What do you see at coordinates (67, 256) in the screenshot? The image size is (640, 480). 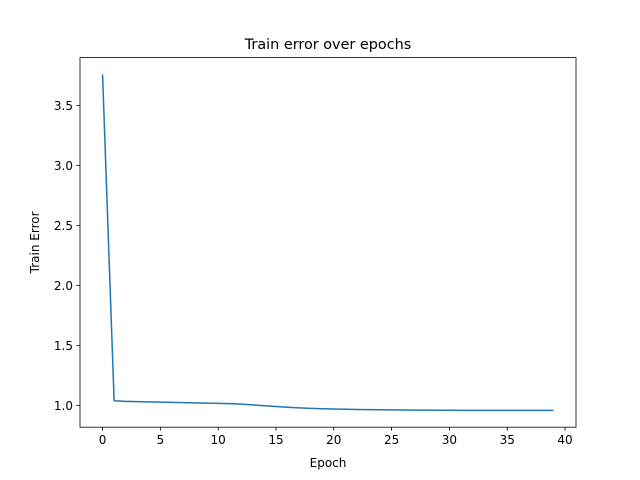 I see `y-axis: 1.0 1.5 2.0 2.5 3.0 3.5` at bounding box center [67, 256].